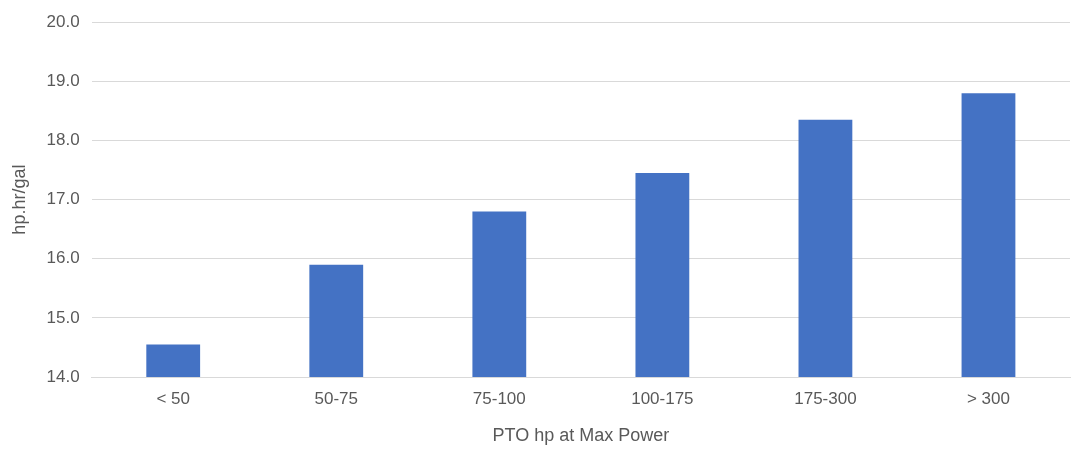 The height and width of the screenshot is (456, 1085). What do you see at coordinates (63, 81) in the screenshot?
I see `y-tick-label: 19.0` at bounding box center [63, 81].